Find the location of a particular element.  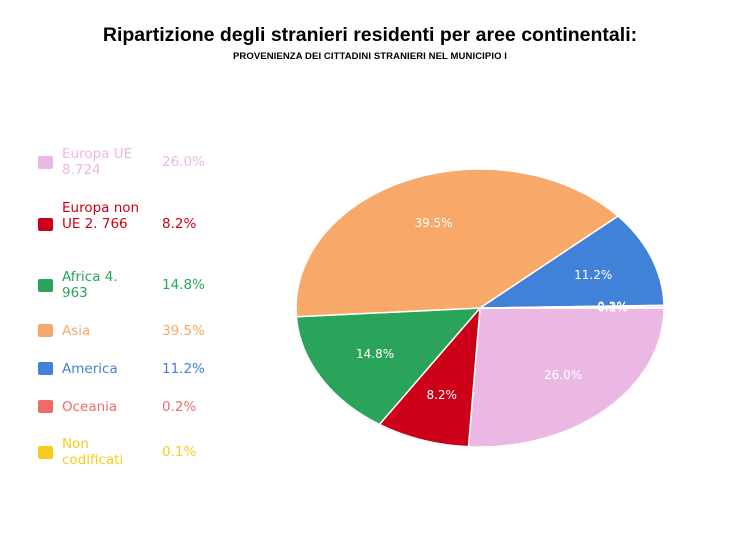

slice-data-label: 14.8% is located at coordinates (375, 354).